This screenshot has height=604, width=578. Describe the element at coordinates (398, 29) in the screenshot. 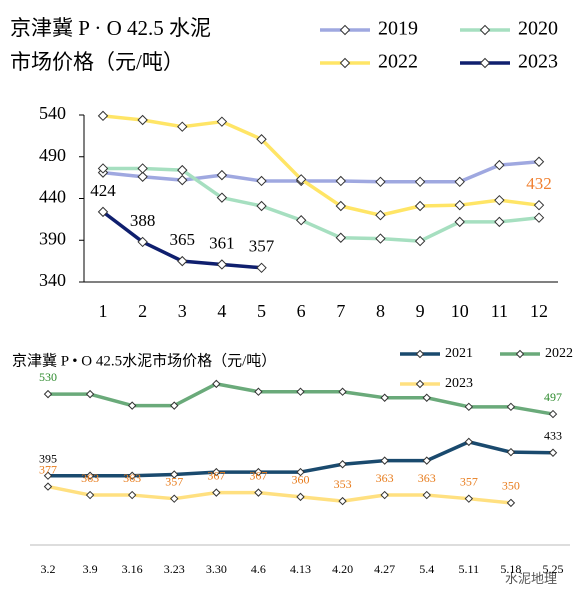

I see `legend-label: 2019` at that location.